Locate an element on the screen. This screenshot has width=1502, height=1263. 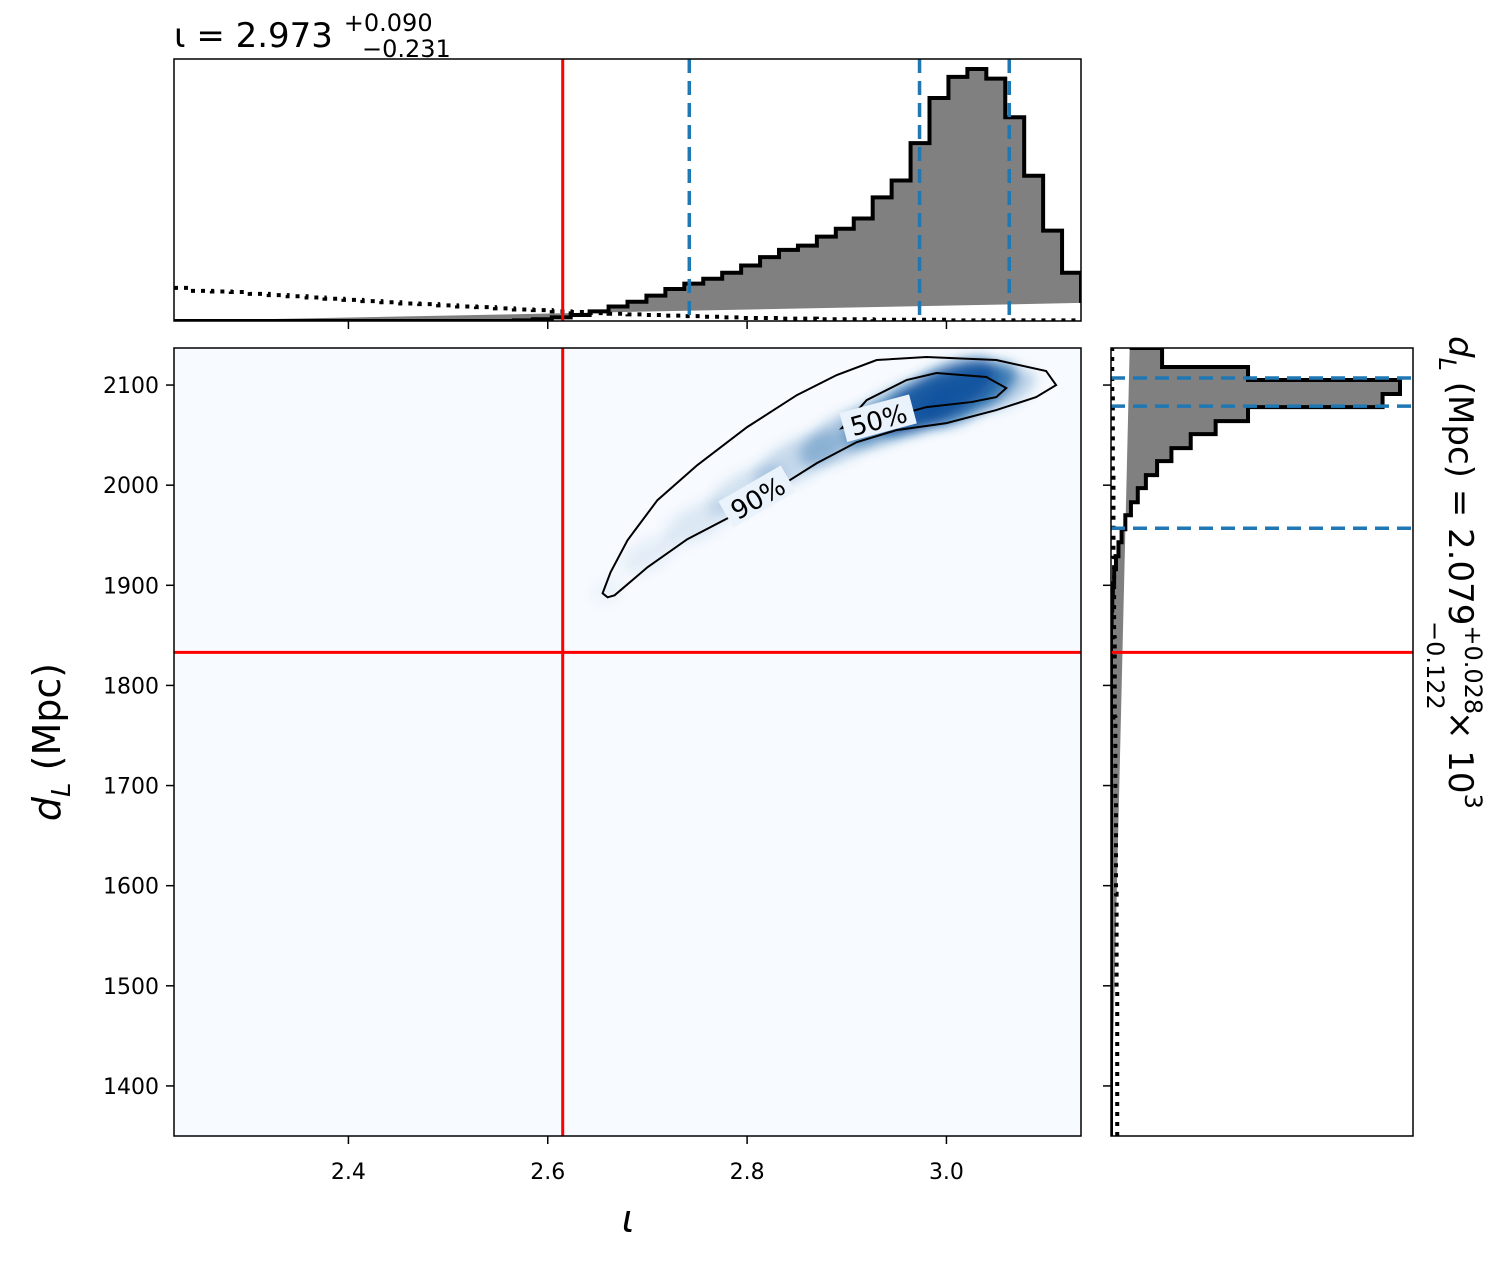
top-marginal-panel is located at coordinates (627, 193).